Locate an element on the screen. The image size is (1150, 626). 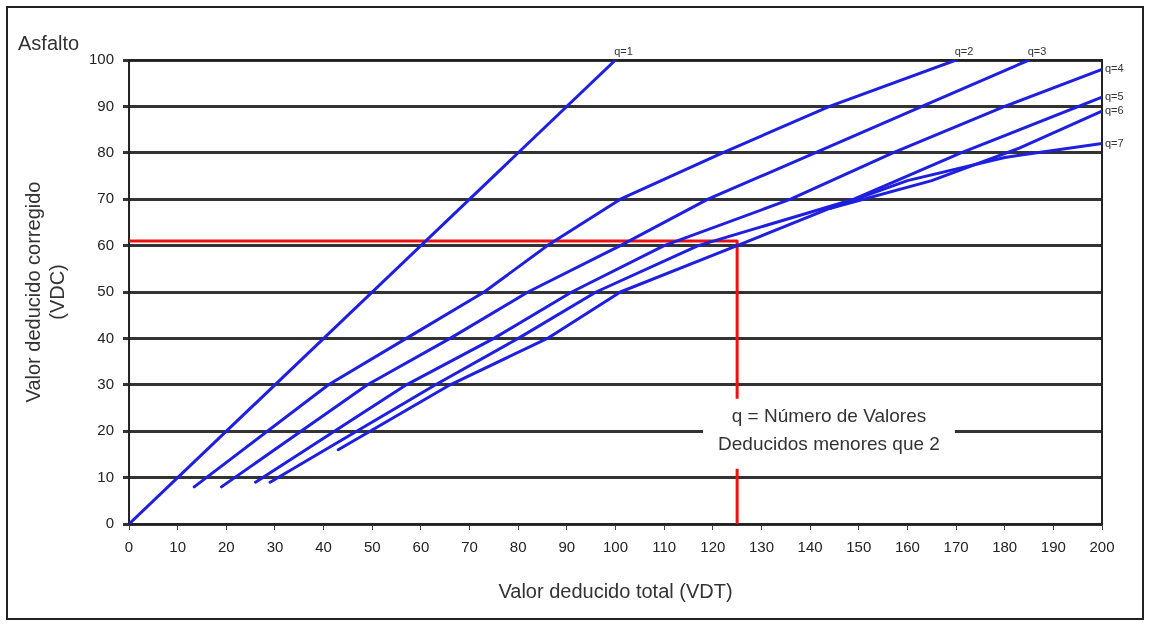
x-tick-label: 100 is located at coordinates (616, 547).